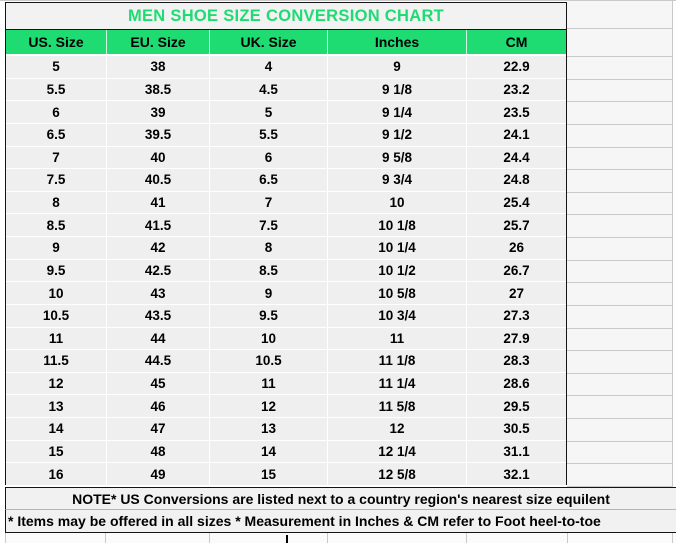  Describe the element at coordinates (56, 405) in the screenshot. I see `table-cell: 13` at that location.